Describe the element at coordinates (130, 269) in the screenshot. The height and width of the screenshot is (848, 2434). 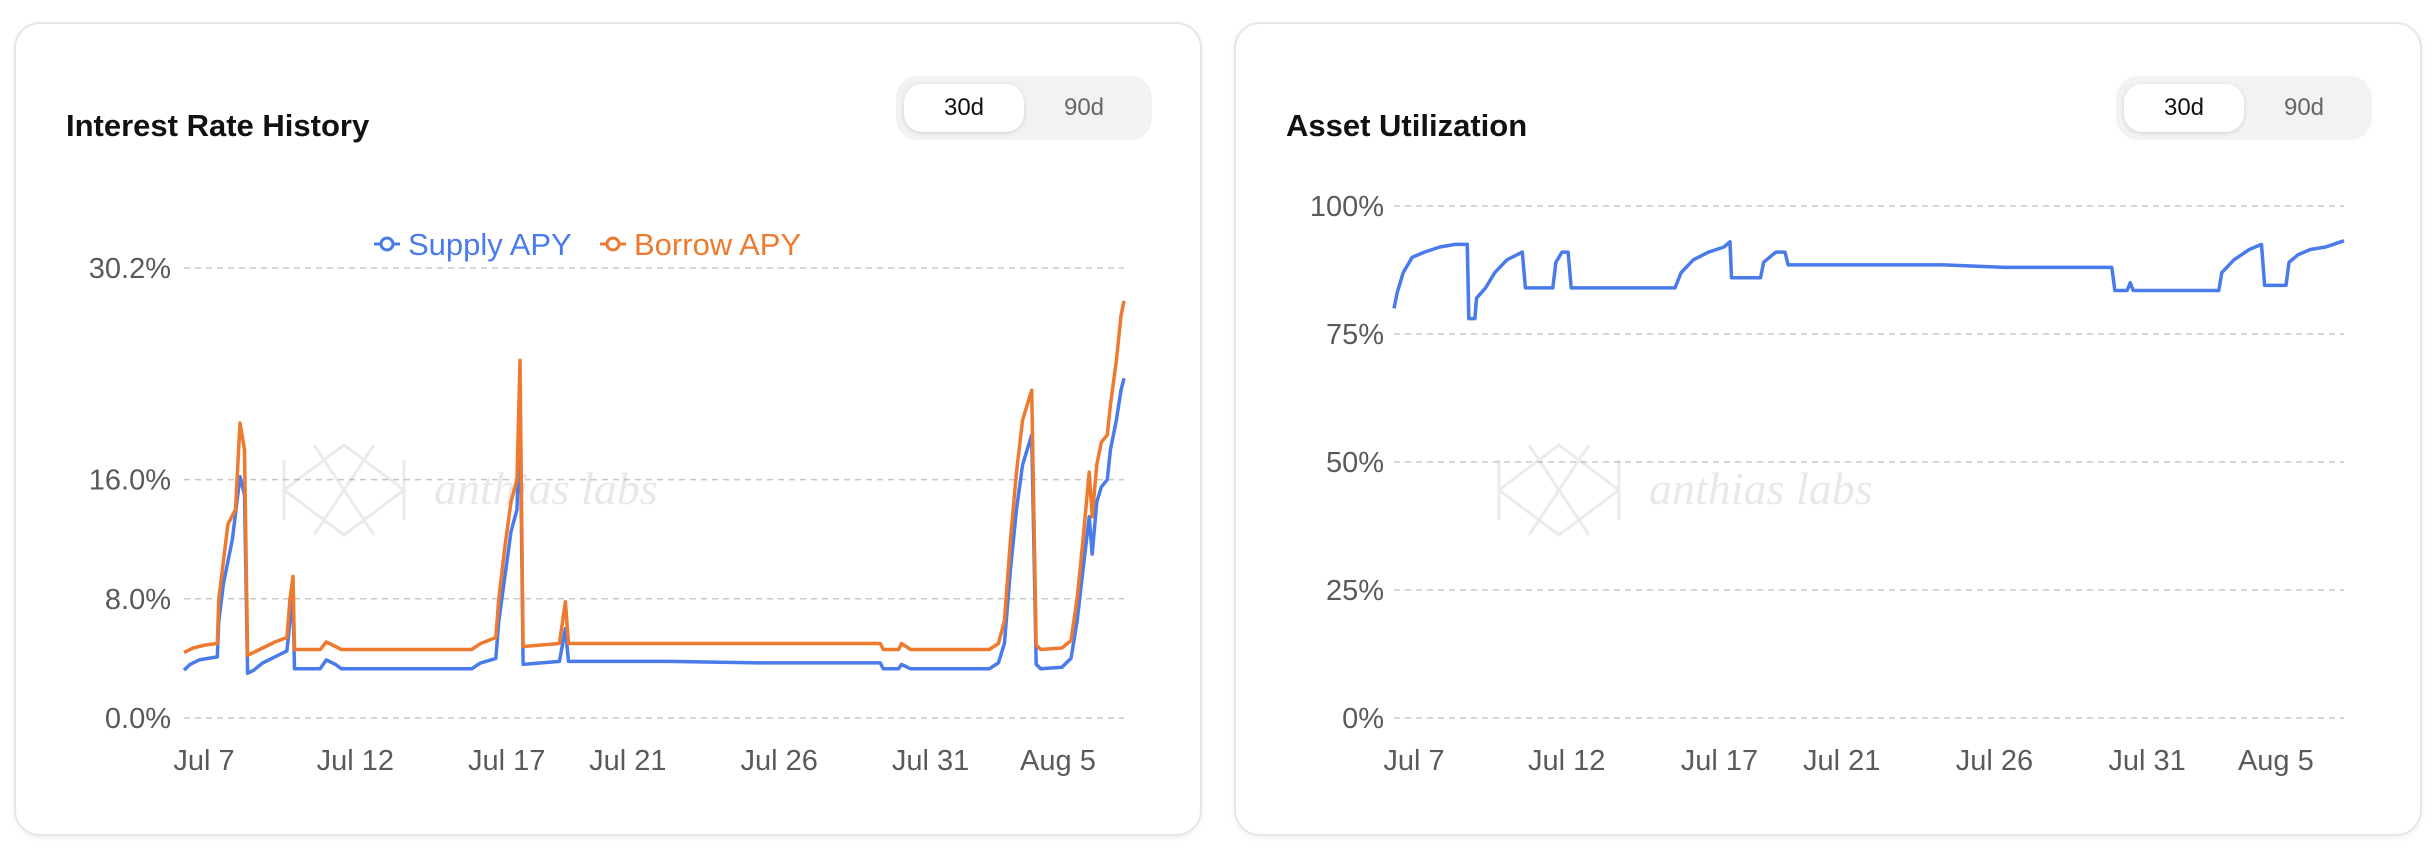
I see `y-tick-label: 30.2%` at that location.